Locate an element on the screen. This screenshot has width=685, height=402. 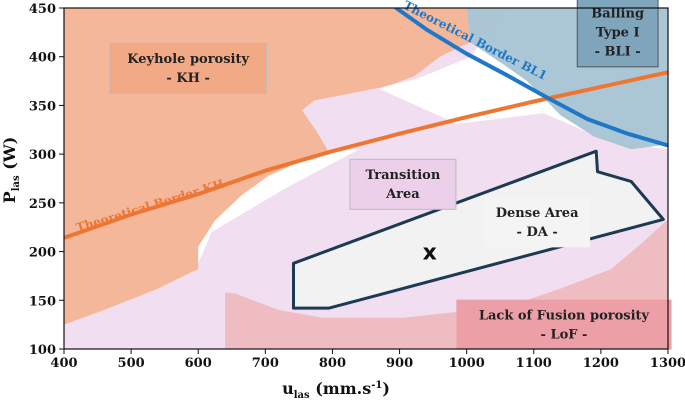
label-lof-line-1: - LoF - is located at coordinates (564, 334).